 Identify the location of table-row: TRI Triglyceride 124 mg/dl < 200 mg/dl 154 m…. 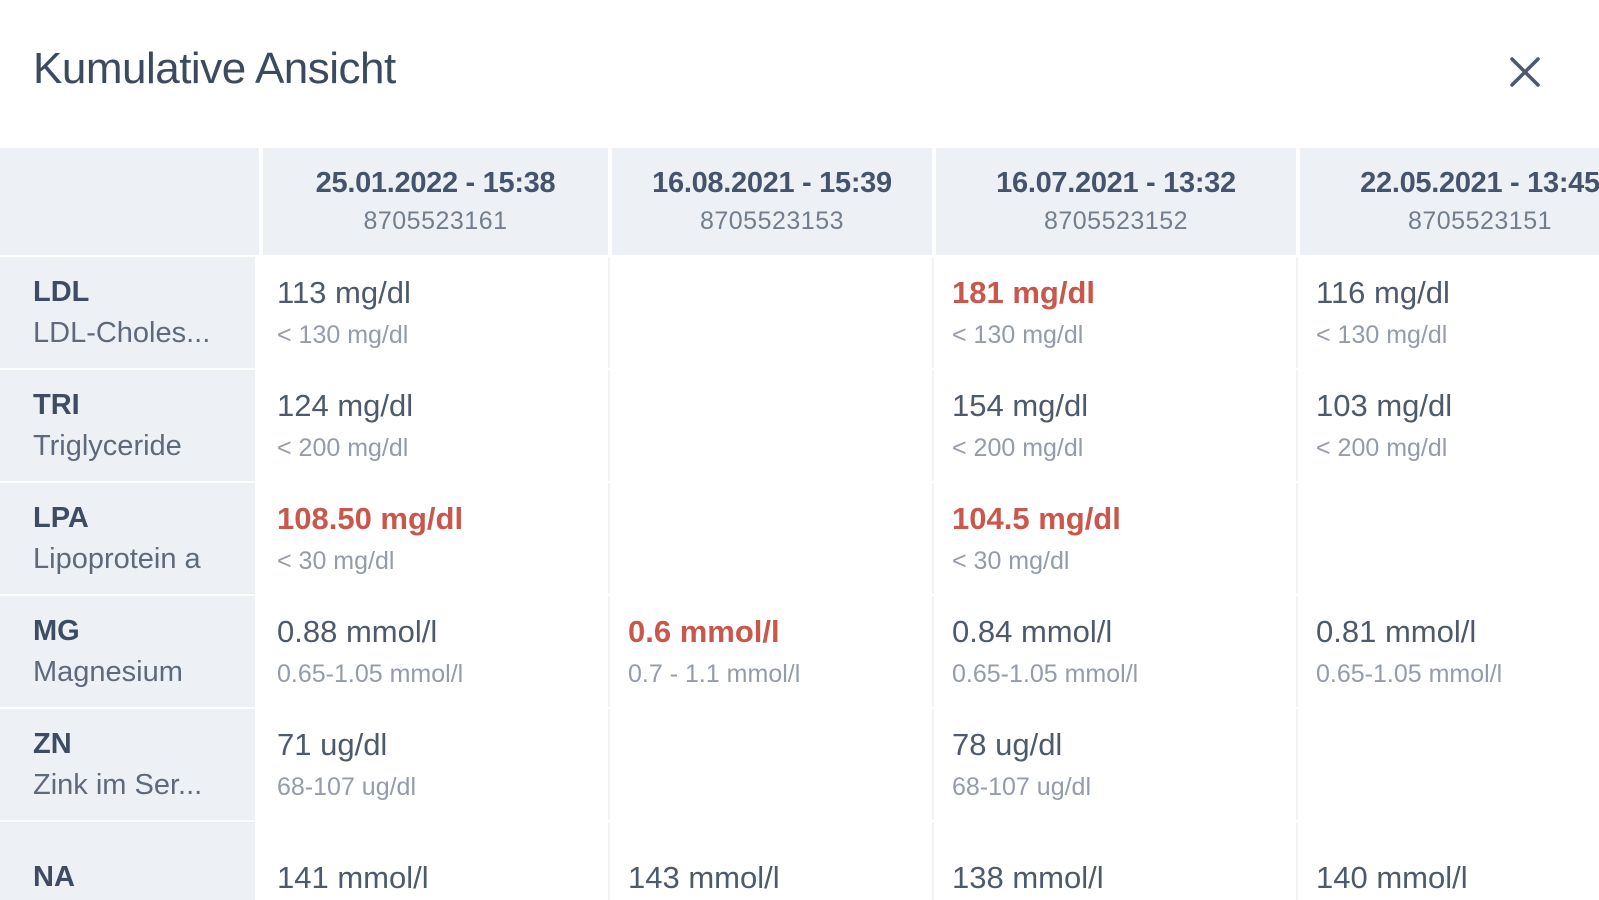
(799, 425).